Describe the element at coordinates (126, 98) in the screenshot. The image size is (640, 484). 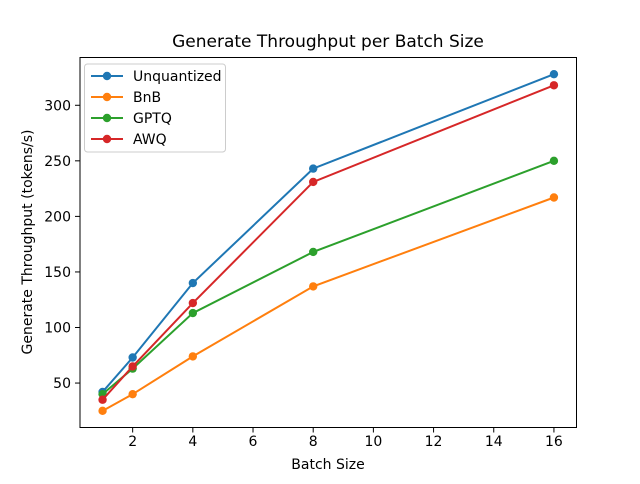
I see `legend-entry-bnb: BnB` at that location.